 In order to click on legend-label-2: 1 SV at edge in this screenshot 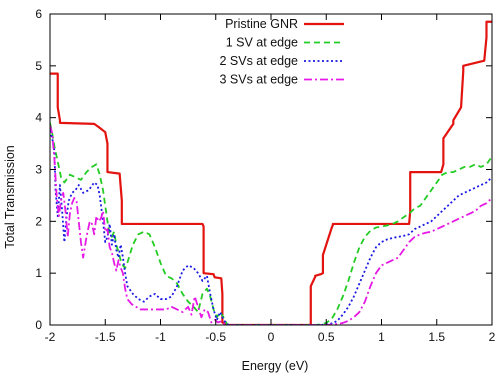, I will do `click(262, 43)`.